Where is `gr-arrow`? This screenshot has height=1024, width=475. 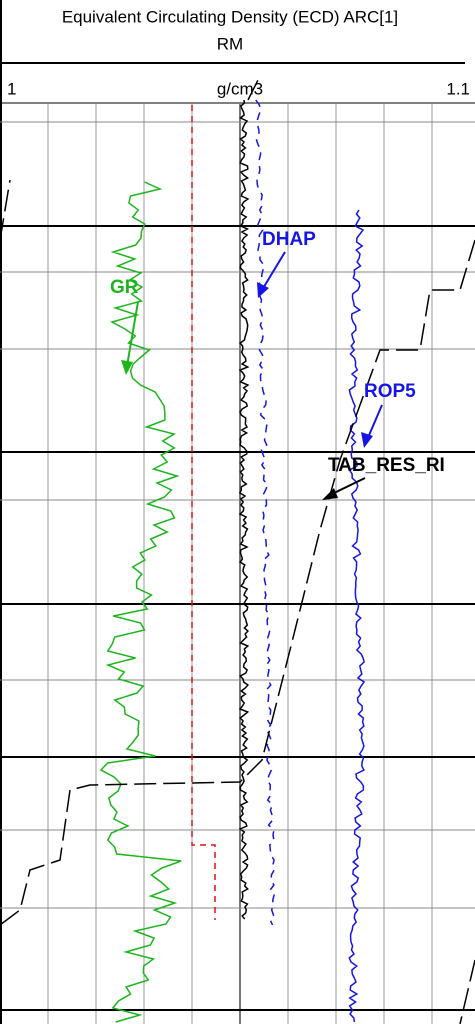
gr-arrow is located at coordinates (132, 334).